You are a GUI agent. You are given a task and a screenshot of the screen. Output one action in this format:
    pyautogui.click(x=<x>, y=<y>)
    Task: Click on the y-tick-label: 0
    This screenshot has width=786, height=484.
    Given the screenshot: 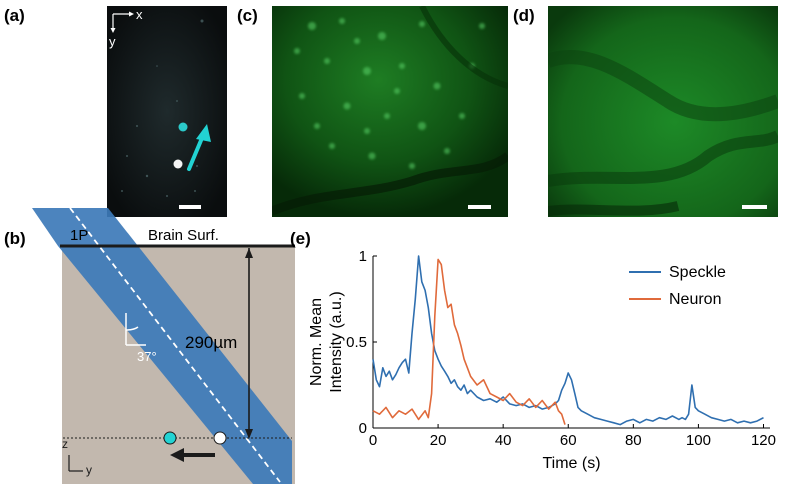 What is the action you would take?
    pyautogui.click(x=363, y=428)
    